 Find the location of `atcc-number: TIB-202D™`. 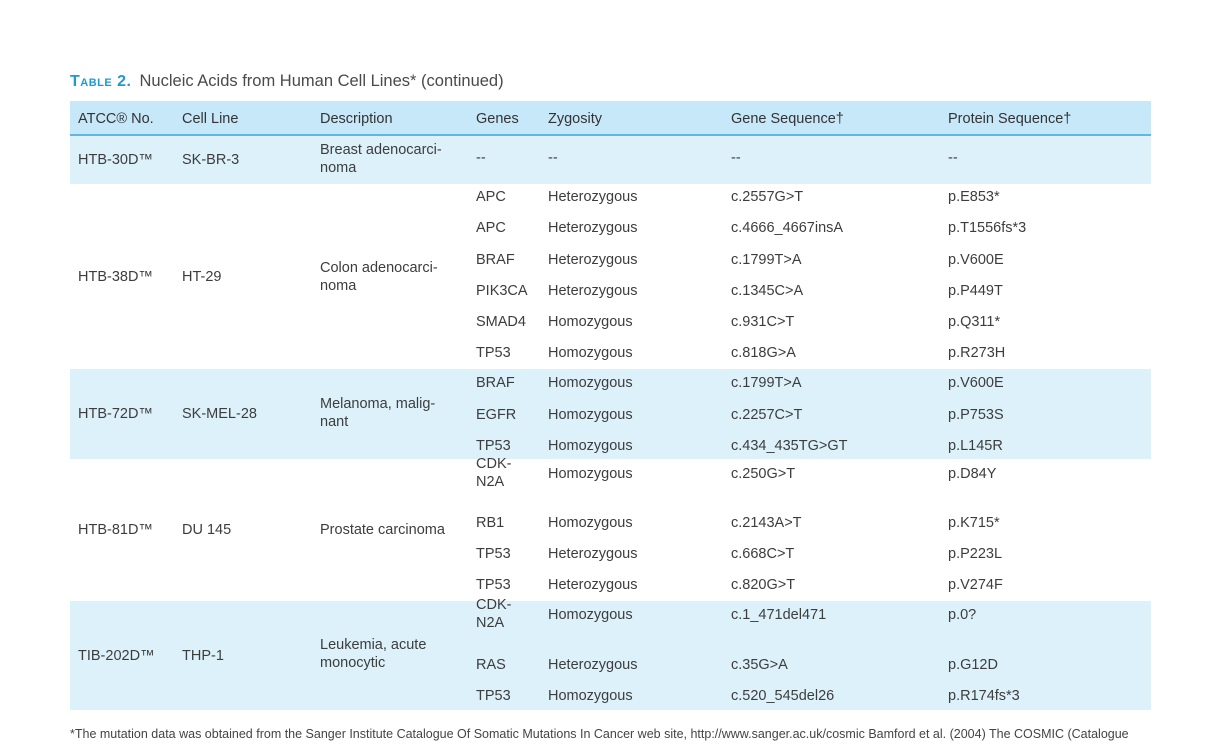

atcc-number: TIB-202D™ is located at coordinates (116, 656).